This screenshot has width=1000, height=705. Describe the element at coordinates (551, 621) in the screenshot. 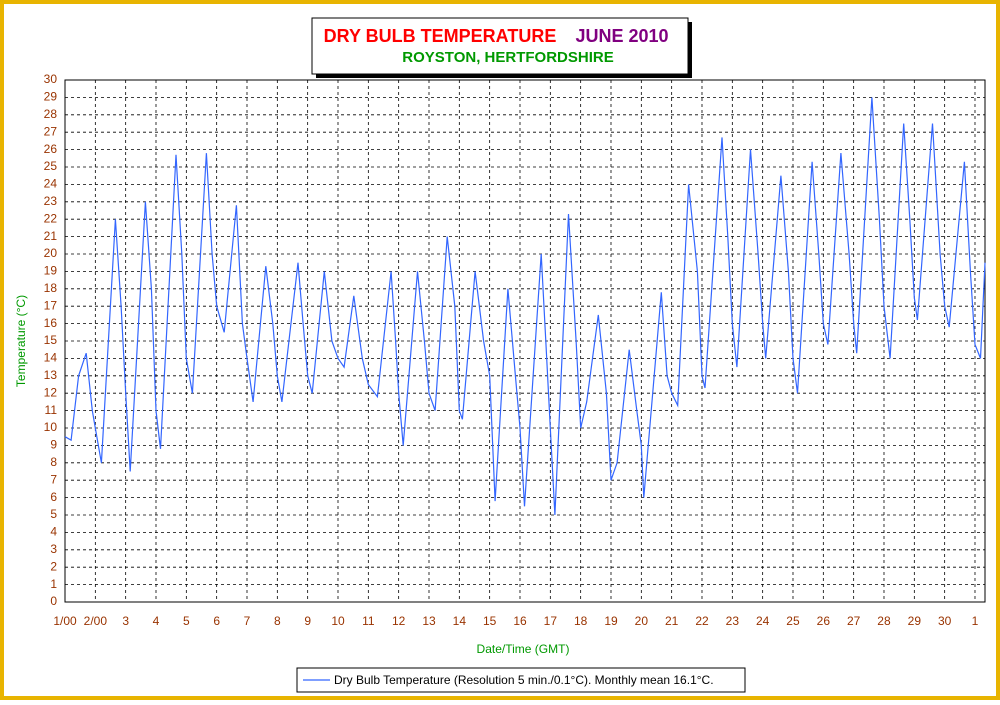

I see `x-tick-label: 17` at that location.